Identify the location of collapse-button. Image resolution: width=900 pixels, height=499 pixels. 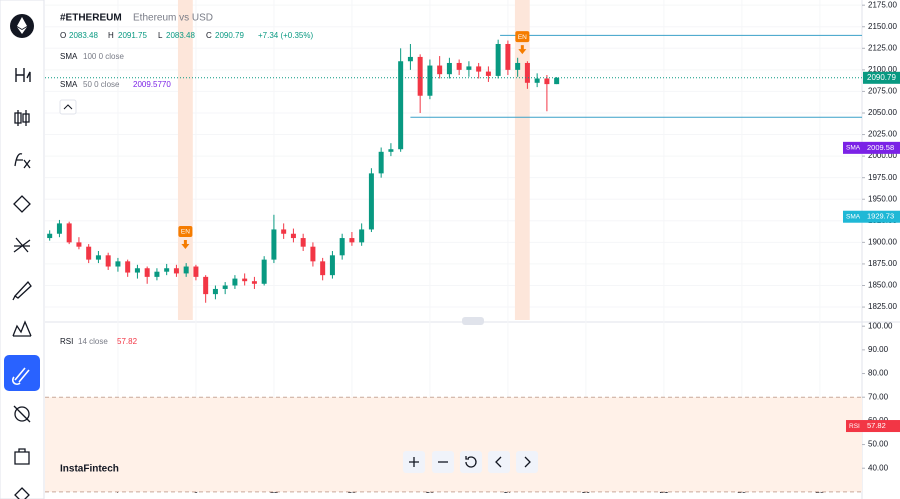
(68, 107).